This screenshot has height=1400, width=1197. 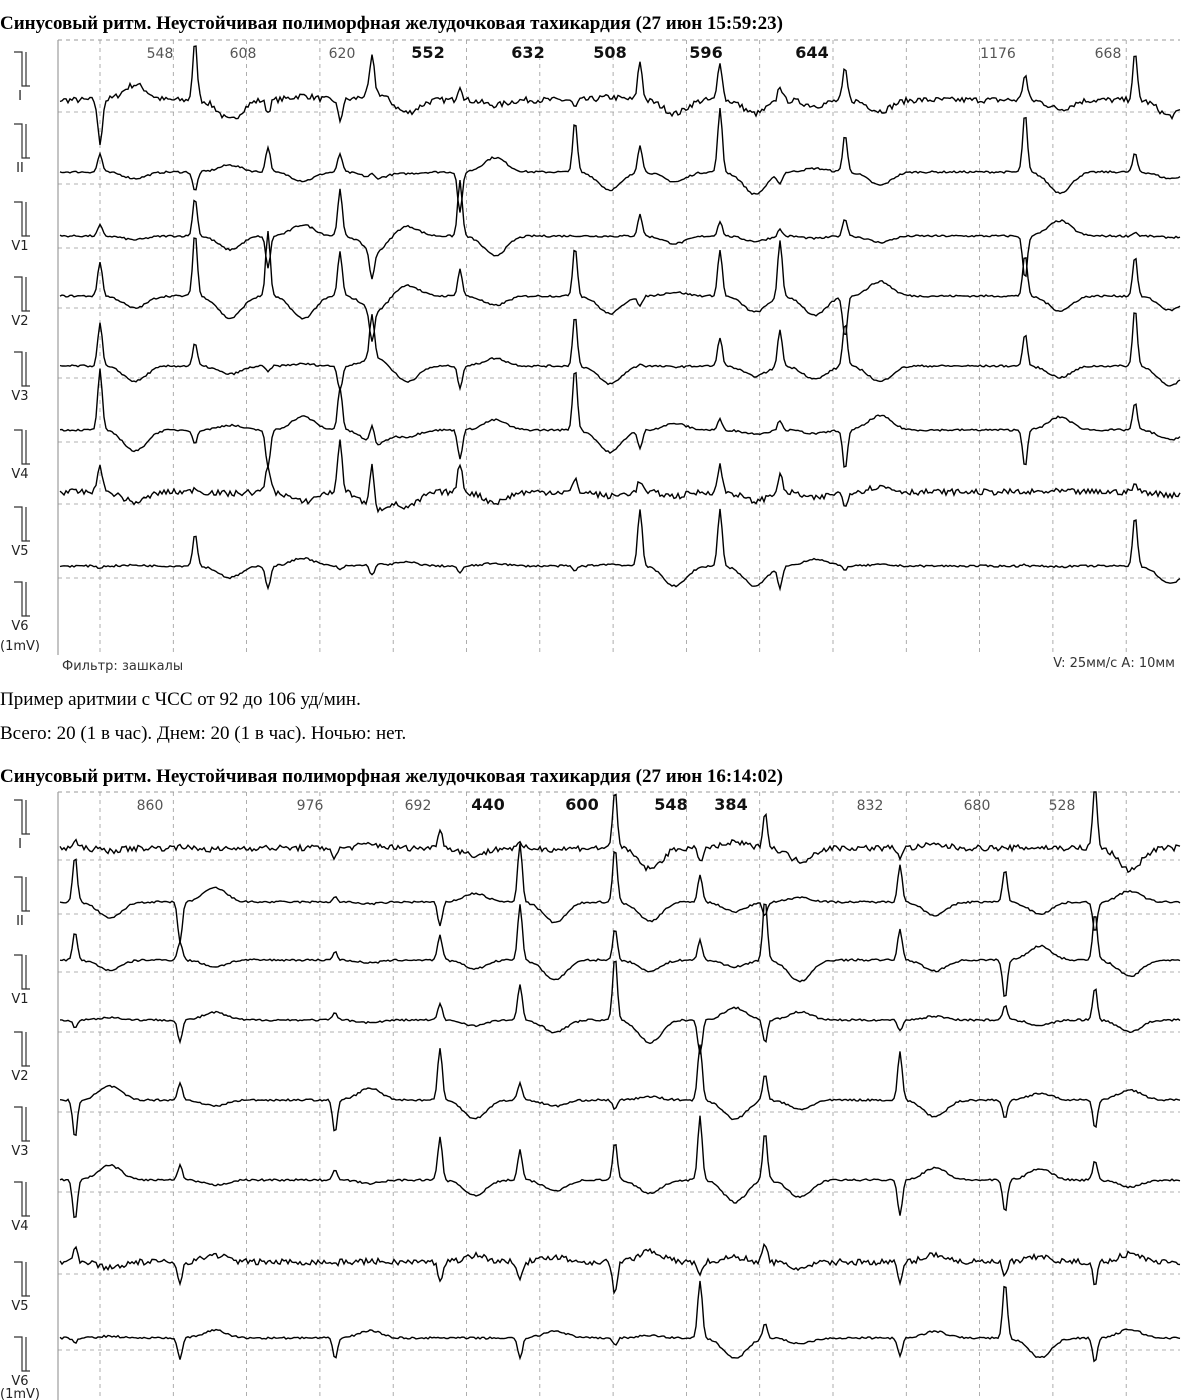 I want to click on rr-interval: 860, so click(x=150, y=806).